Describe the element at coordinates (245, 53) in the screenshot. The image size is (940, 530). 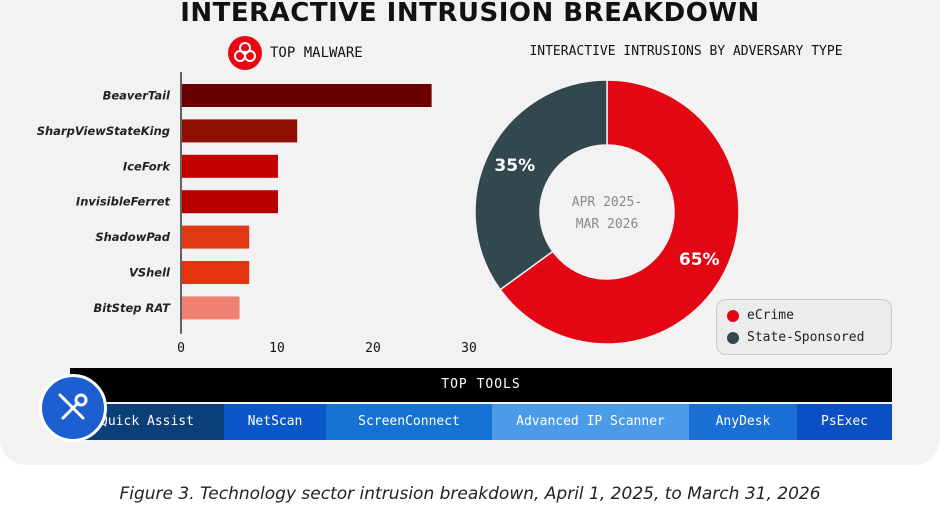
I see `biohazard-icon` at that location.